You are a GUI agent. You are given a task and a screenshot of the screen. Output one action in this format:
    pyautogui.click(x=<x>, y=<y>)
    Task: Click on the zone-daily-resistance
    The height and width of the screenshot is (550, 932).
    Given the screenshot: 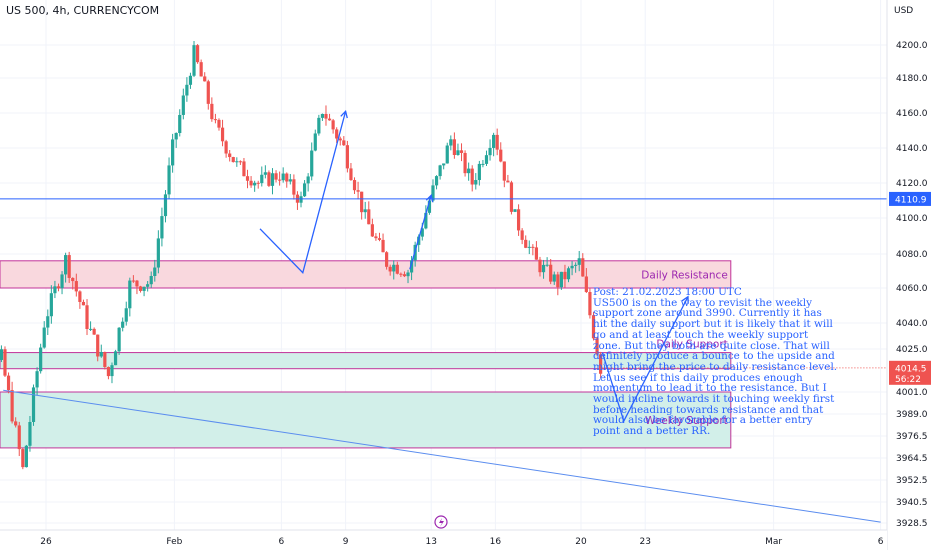 What is the action you would take?
    pyautogui.click(x=366, y=274)
    